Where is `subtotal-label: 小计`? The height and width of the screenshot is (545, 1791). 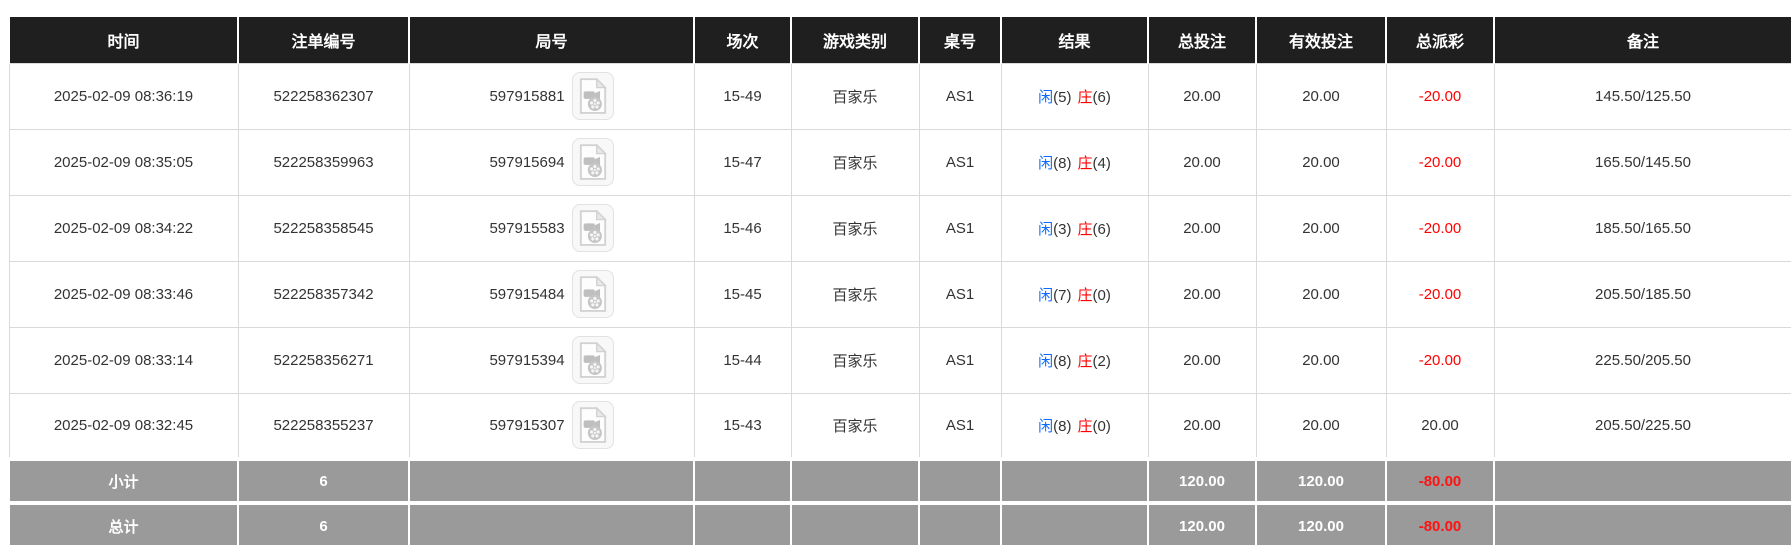 subtotal-label: 小计 is located at coordinates (123, 480).